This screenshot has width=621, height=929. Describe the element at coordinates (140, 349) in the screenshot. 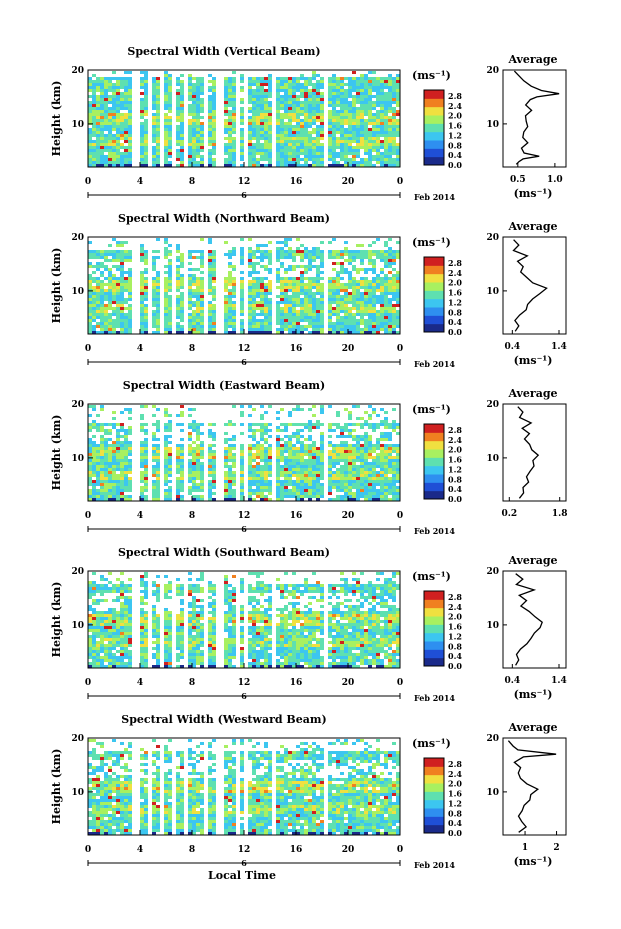

I see `x-tick-label: 4` at that location.